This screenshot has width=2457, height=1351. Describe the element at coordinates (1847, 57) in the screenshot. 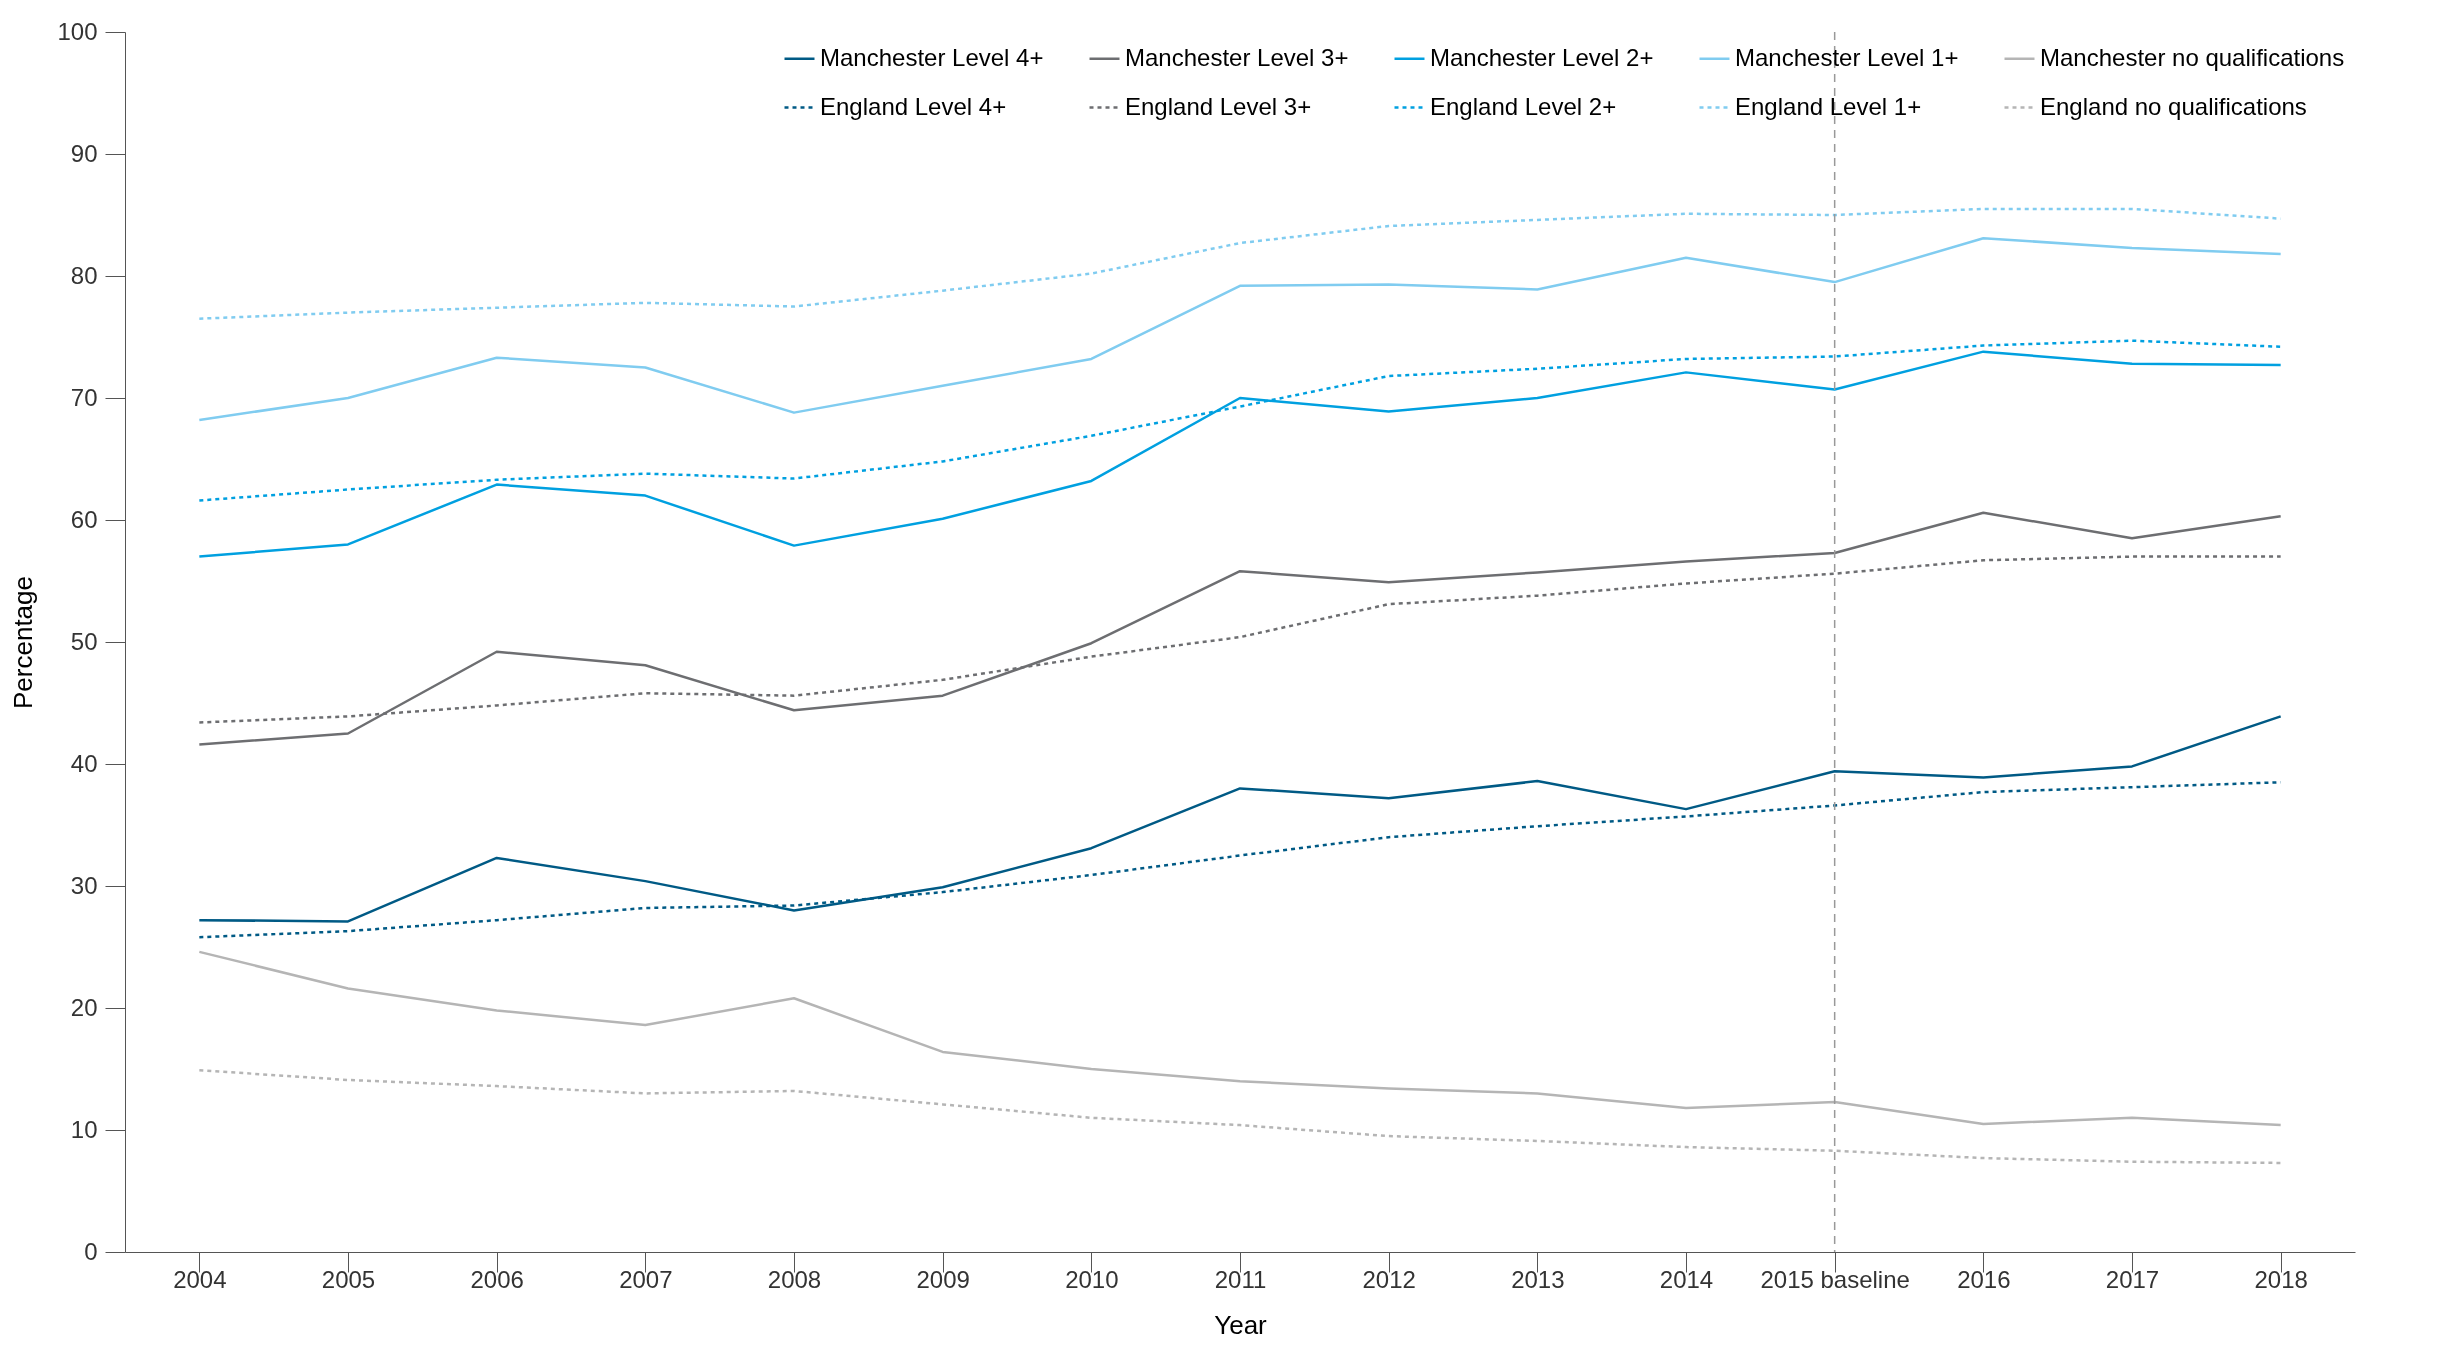

I see `legend-label: Manchester Level 1+` at that location.